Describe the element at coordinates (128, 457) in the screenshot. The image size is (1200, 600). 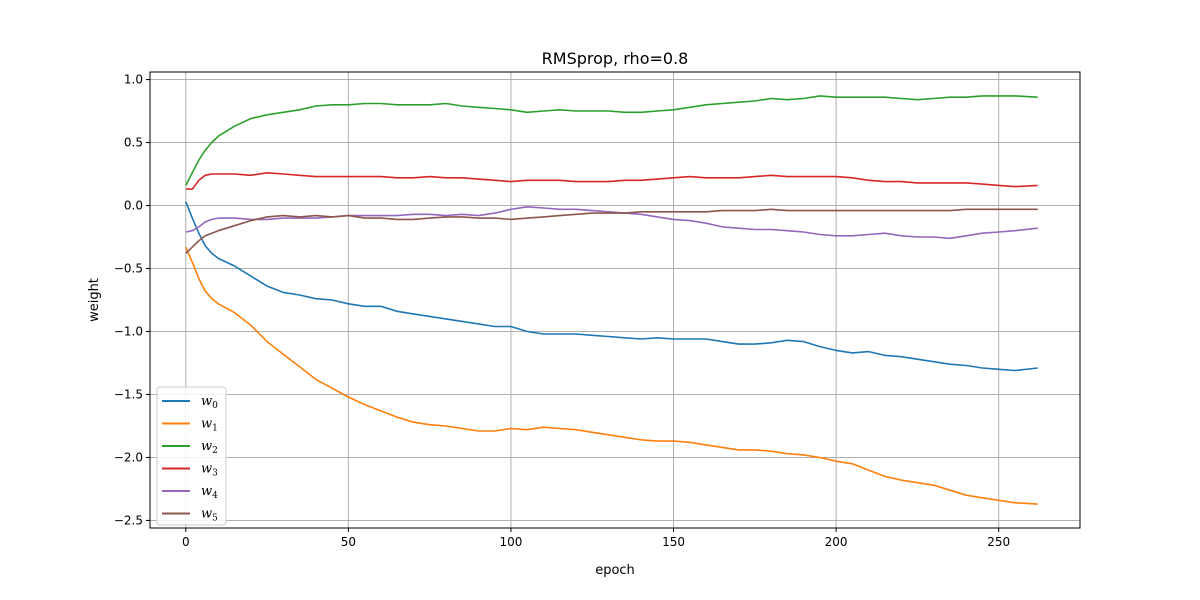
I see `y-tick-label: −2.0` at that location.